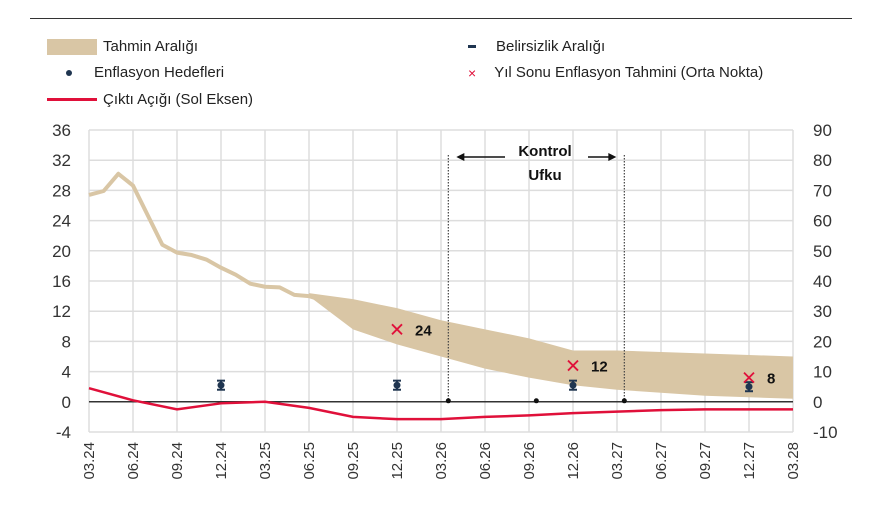 This screenshot has height=523, width=869. I want to click on right-tick-label: 60, so click(822, 221).